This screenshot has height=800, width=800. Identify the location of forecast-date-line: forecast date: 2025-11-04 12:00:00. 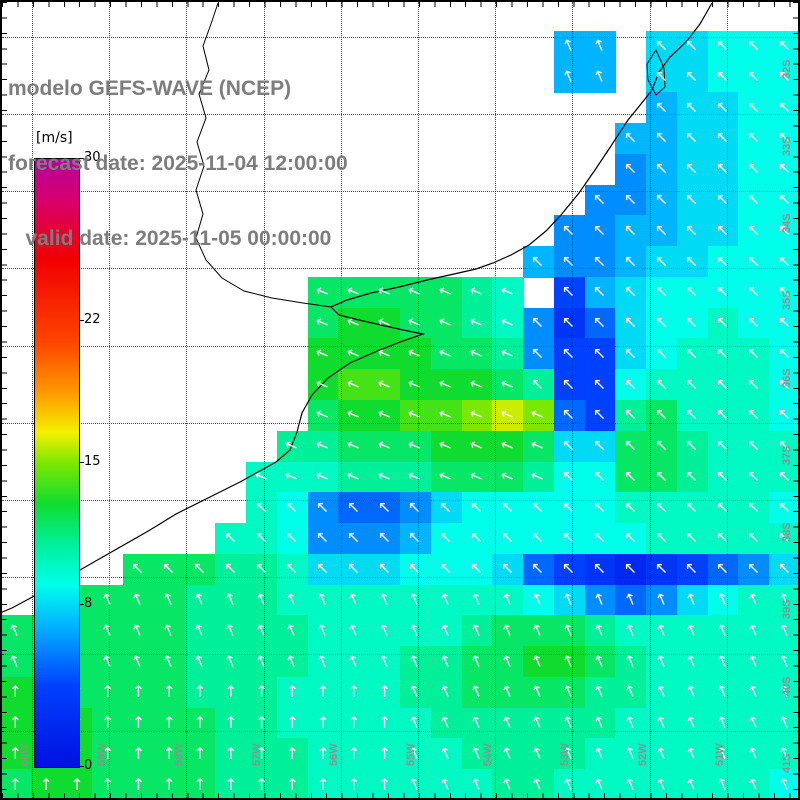
(178, 163).